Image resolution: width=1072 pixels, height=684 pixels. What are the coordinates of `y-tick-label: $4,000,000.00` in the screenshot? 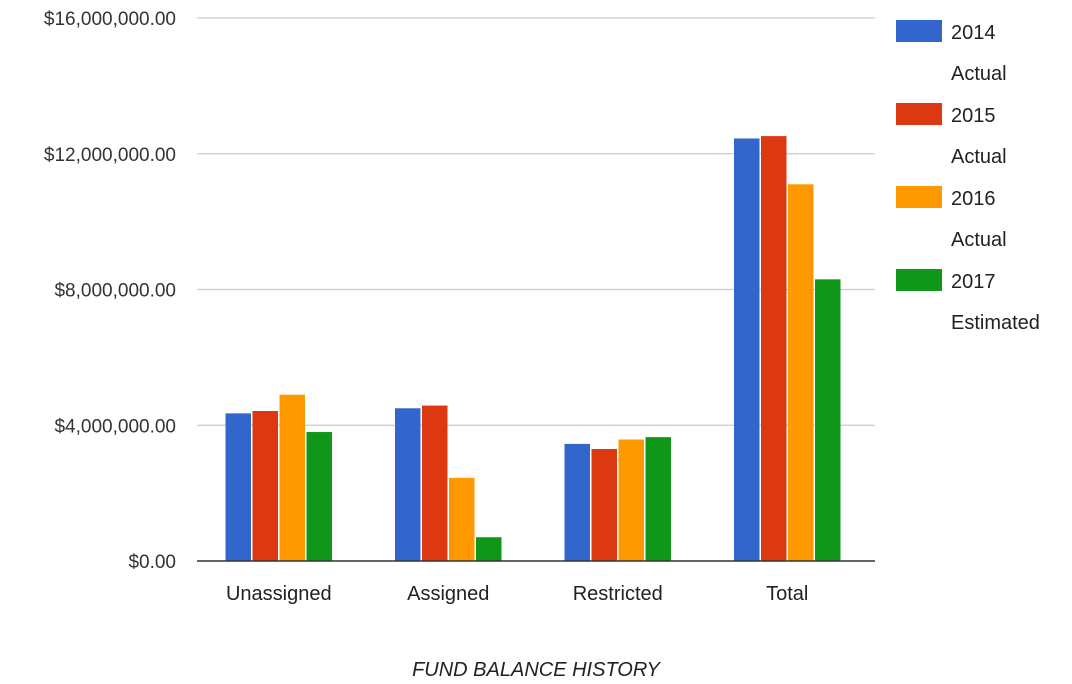 It's located at (115, 426).